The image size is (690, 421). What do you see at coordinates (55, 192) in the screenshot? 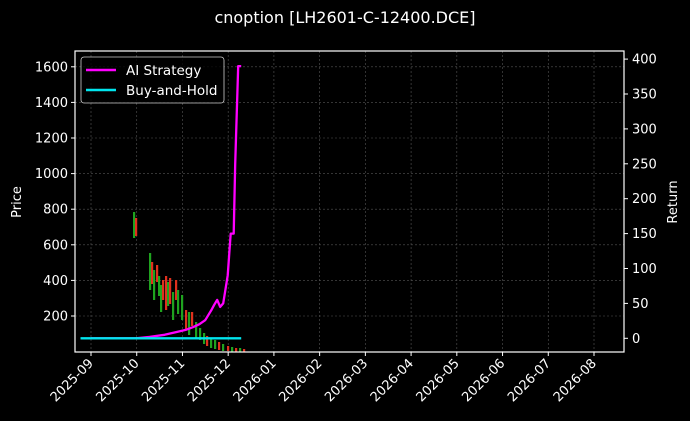
I see `left-y-axis: 200 400 600 800 1000 1200 1400 1600` at bounding box center [55, 192].